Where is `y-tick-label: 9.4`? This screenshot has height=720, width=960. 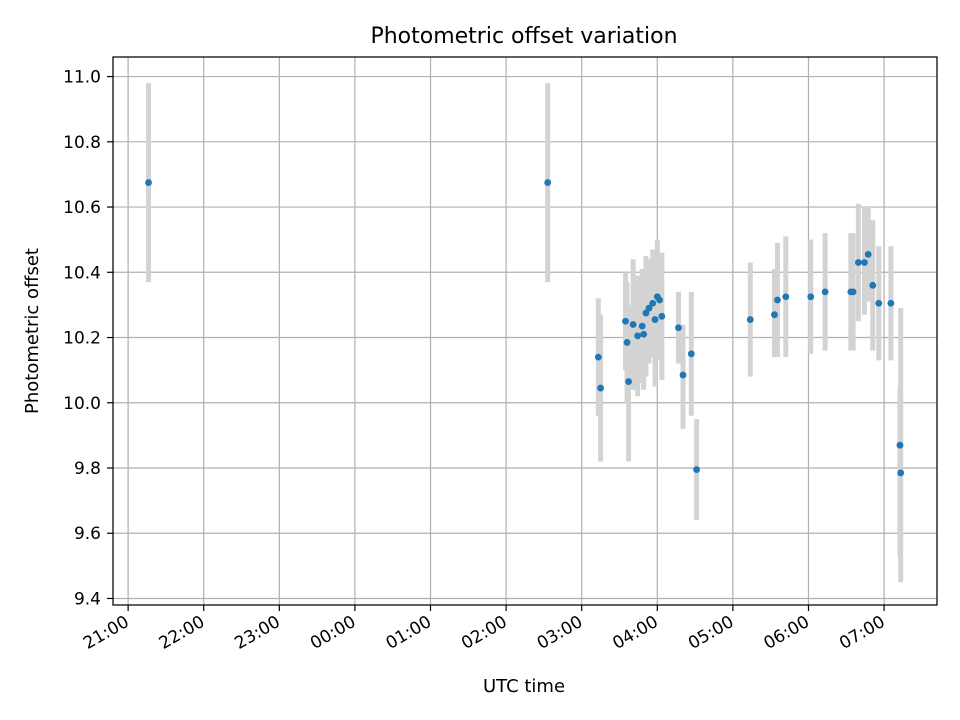 y-tick-label: 9.4 is located at coordinates (87, 599).